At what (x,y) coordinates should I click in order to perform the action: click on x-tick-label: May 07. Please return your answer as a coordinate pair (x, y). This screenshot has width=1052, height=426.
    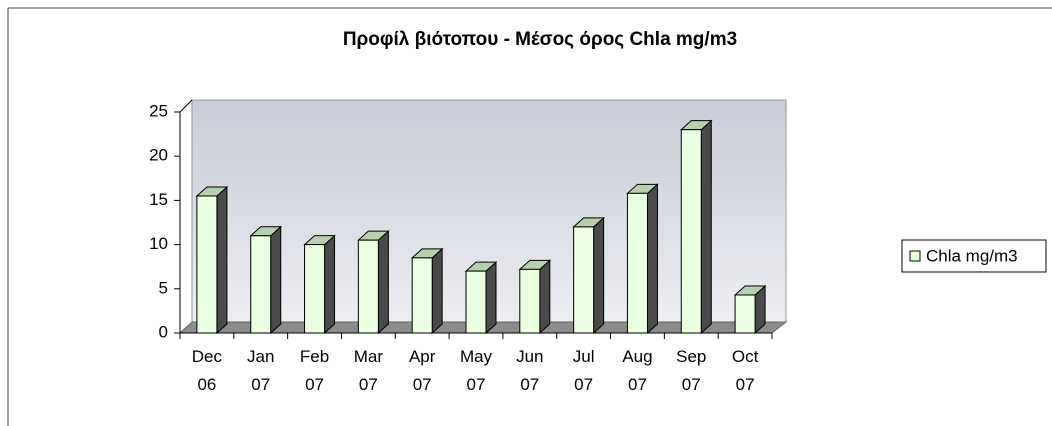
    Looking at the image, I should click on (476, 370).